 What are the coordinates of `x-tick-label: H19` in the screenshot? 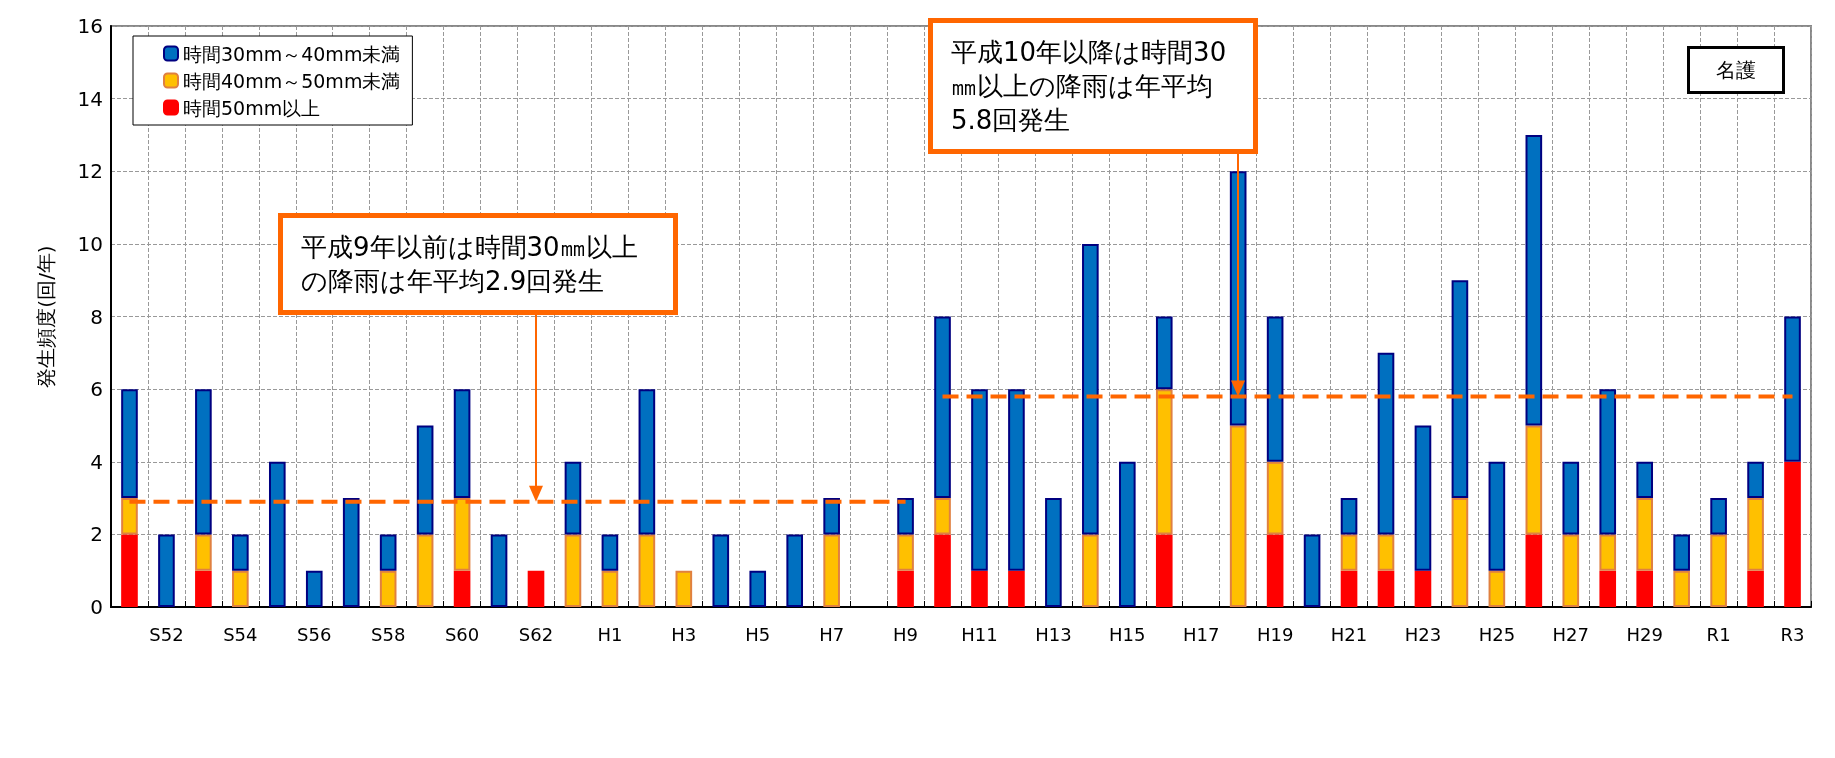 It's located at (1275, 634).